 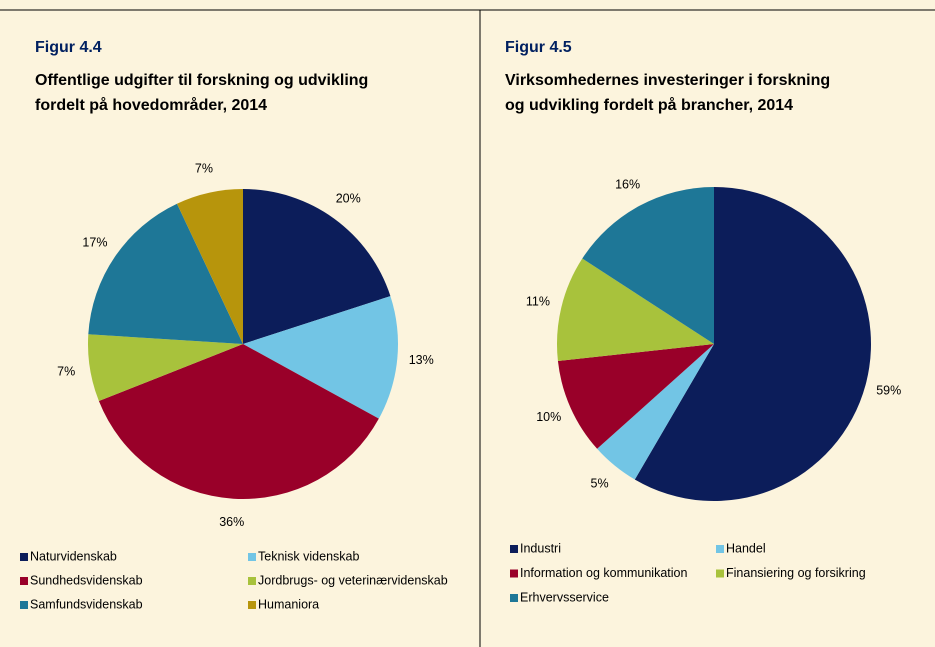 What do you see at coordinates (600, 484) in the screenshot?
I see `slice-label: 5%` at bounding box center [600, 484].